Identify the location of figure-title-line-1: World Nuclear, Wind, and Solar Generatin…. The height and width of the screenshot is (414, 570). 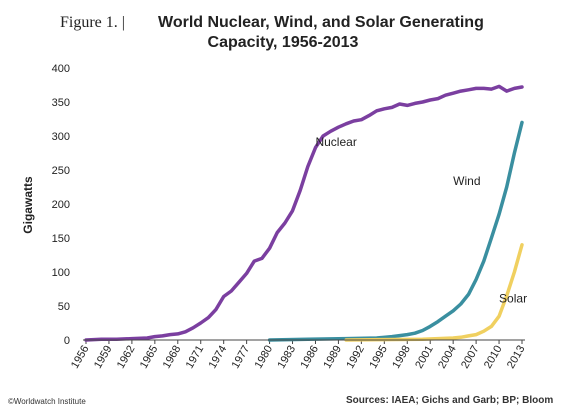
(321, 22).